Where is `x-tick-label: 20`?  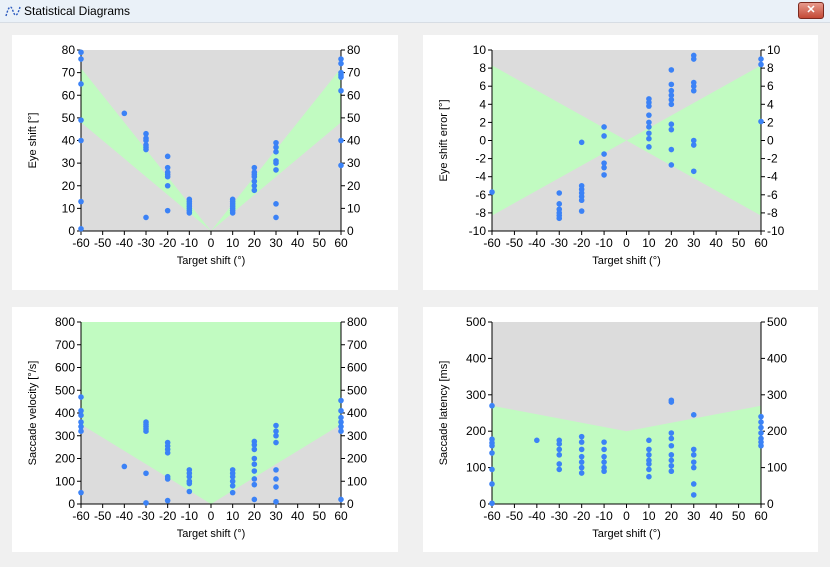
x-tick-label: 20 is located at coordinates (672, 516).